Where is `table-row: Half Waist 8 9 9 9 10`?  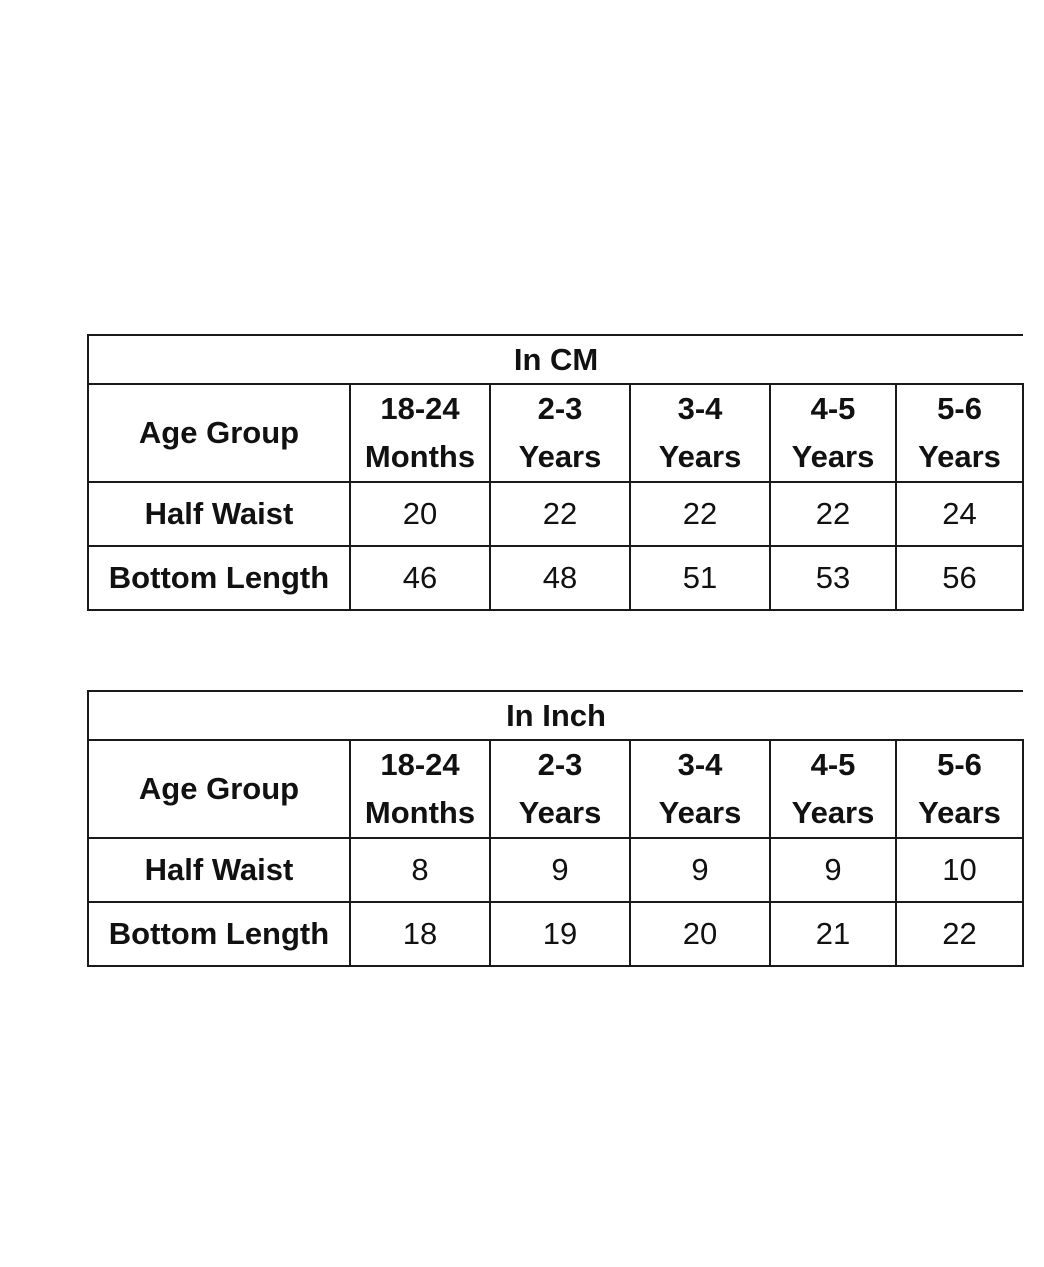 table-row: Half Waist 8 9 9 9 10 is located at coordinates (556, 870).